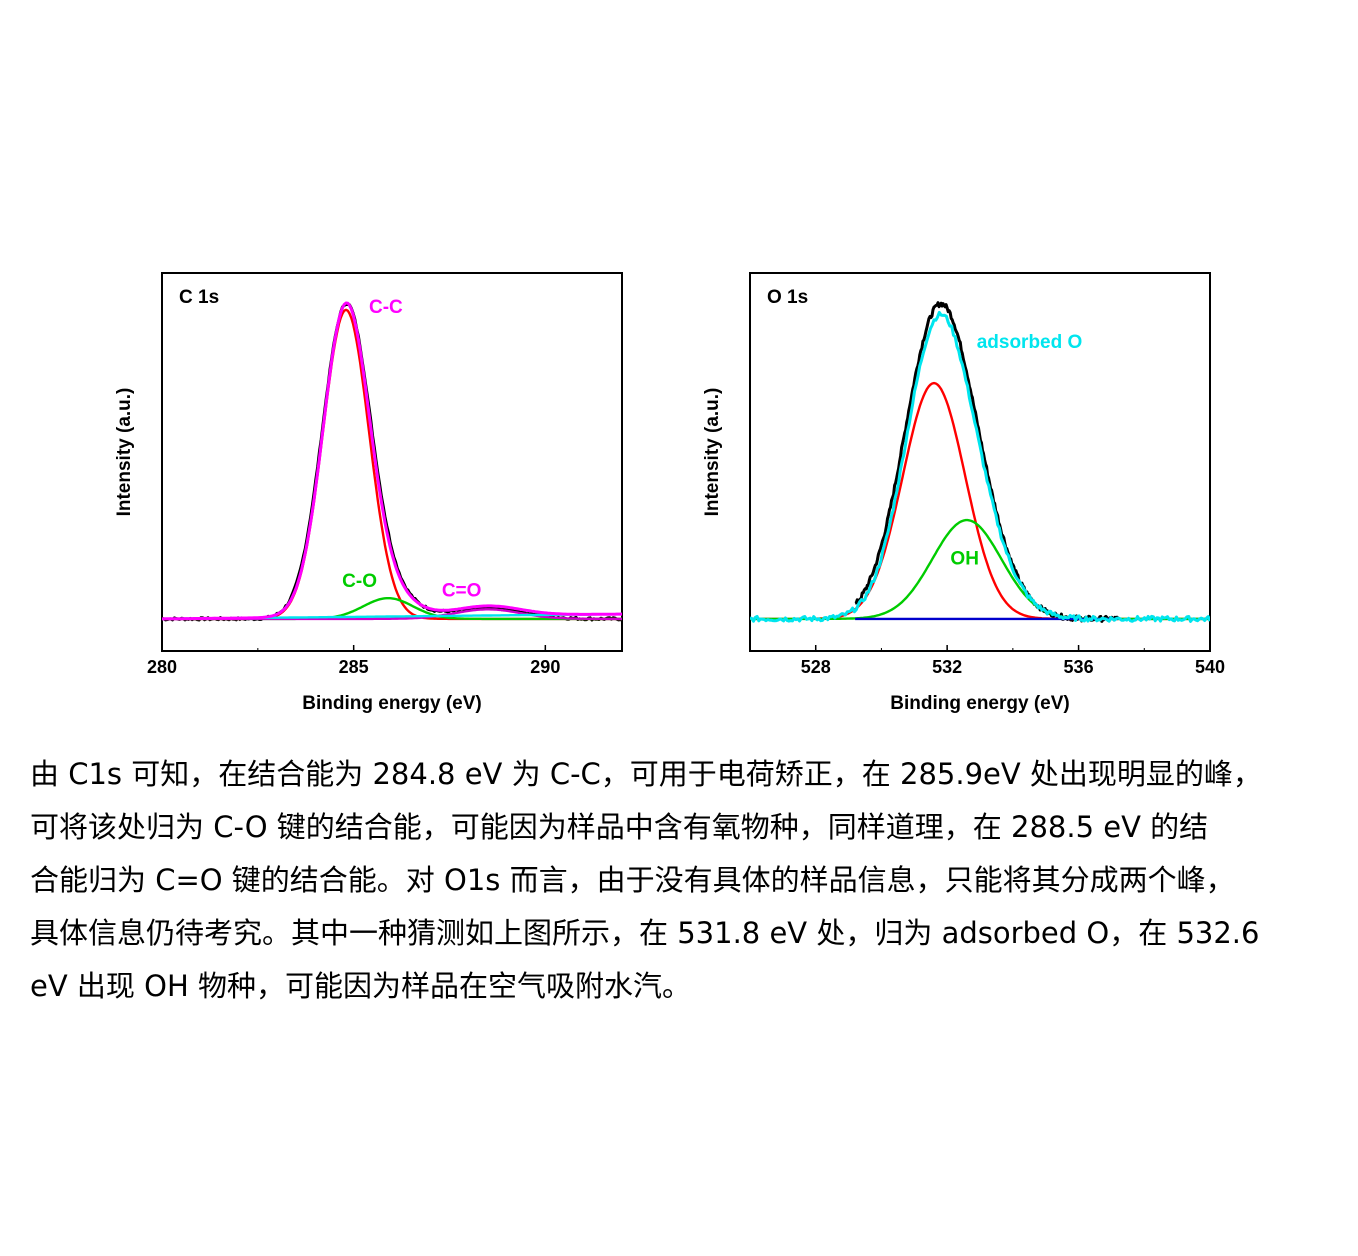 The image size is (1358, 1256). Describe the element at coordinates (545, 667) in the screenshot. I see `x-tick-label: 290` at that location.